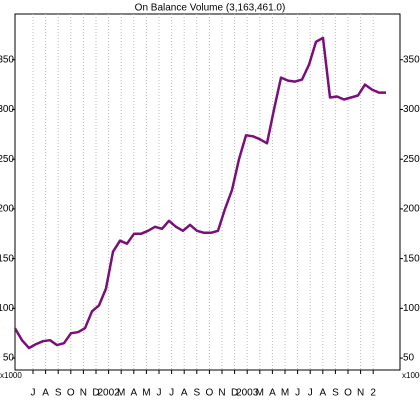 This screenshot has width=420, height=400. What do you see at coordinates (373, 393) in the screenshot?
I see `x-tick-label: 2` at bounding box center [373, 393].